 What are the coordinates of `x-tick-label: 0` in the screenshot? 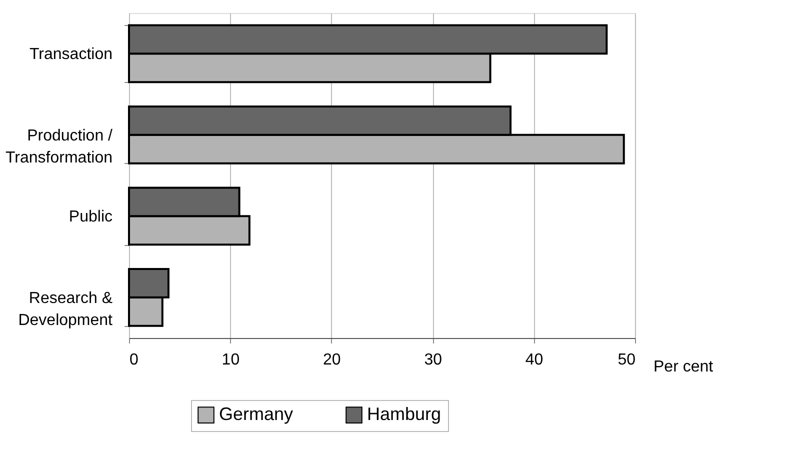 It's located at (134, 360).